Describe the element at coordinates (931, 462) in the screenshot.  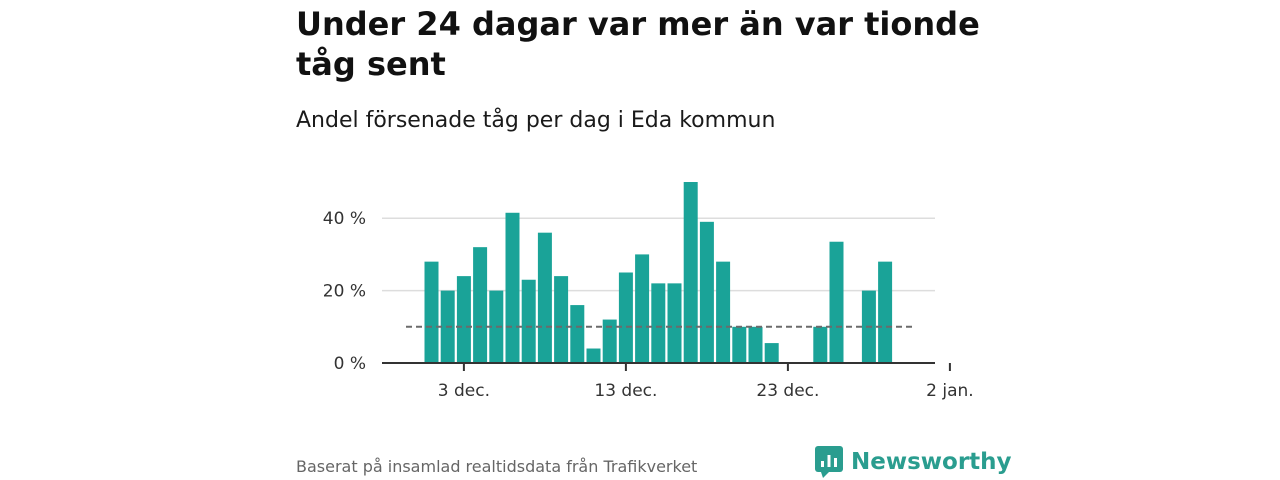
I see `brand-name: Newsworthy` at that location.